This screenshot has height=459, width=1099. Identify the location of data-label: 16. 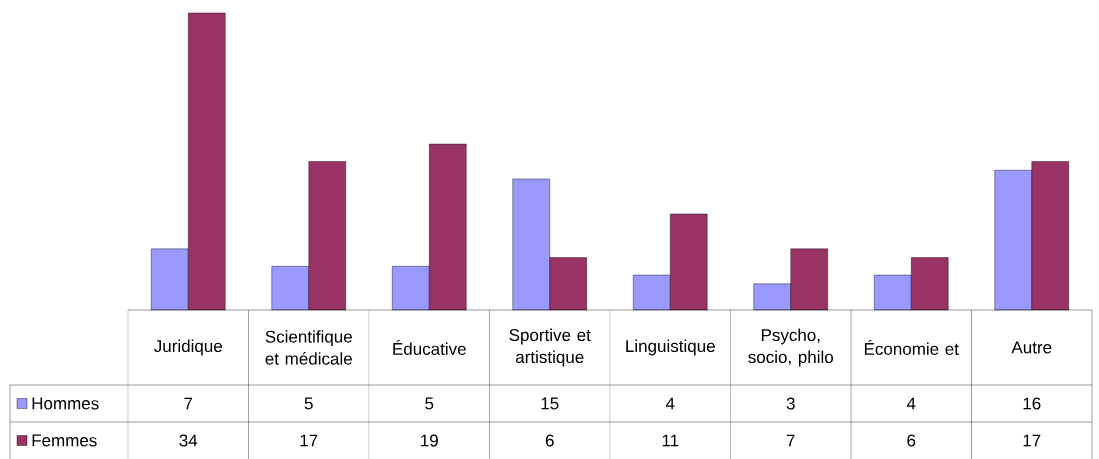
(1032, 403).